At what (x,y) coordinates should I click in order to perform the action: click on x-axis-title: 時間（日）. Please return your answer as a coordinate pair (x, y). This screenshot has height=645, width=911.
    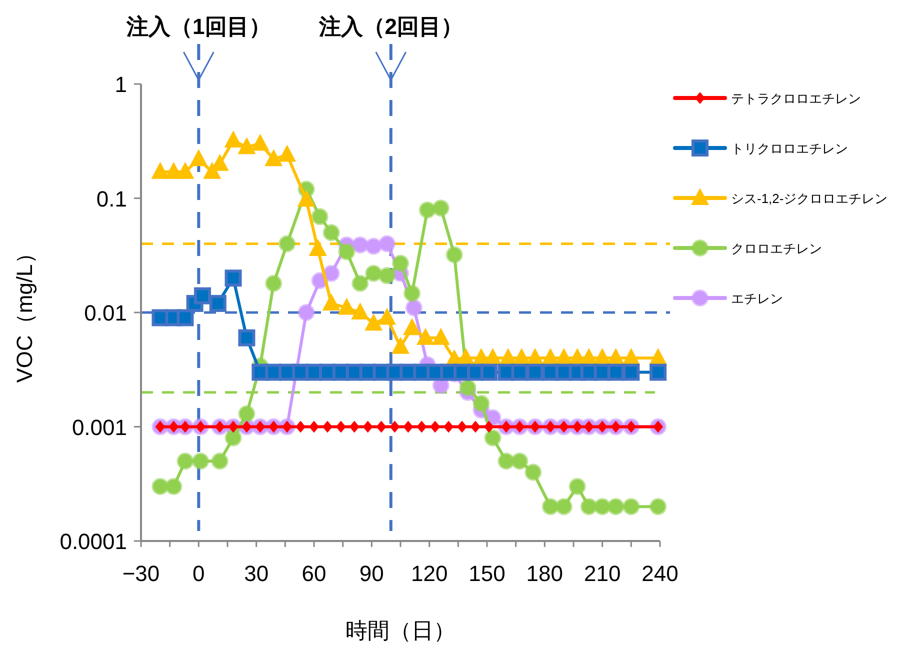
    Looking at the image, I should click on (401, 630).